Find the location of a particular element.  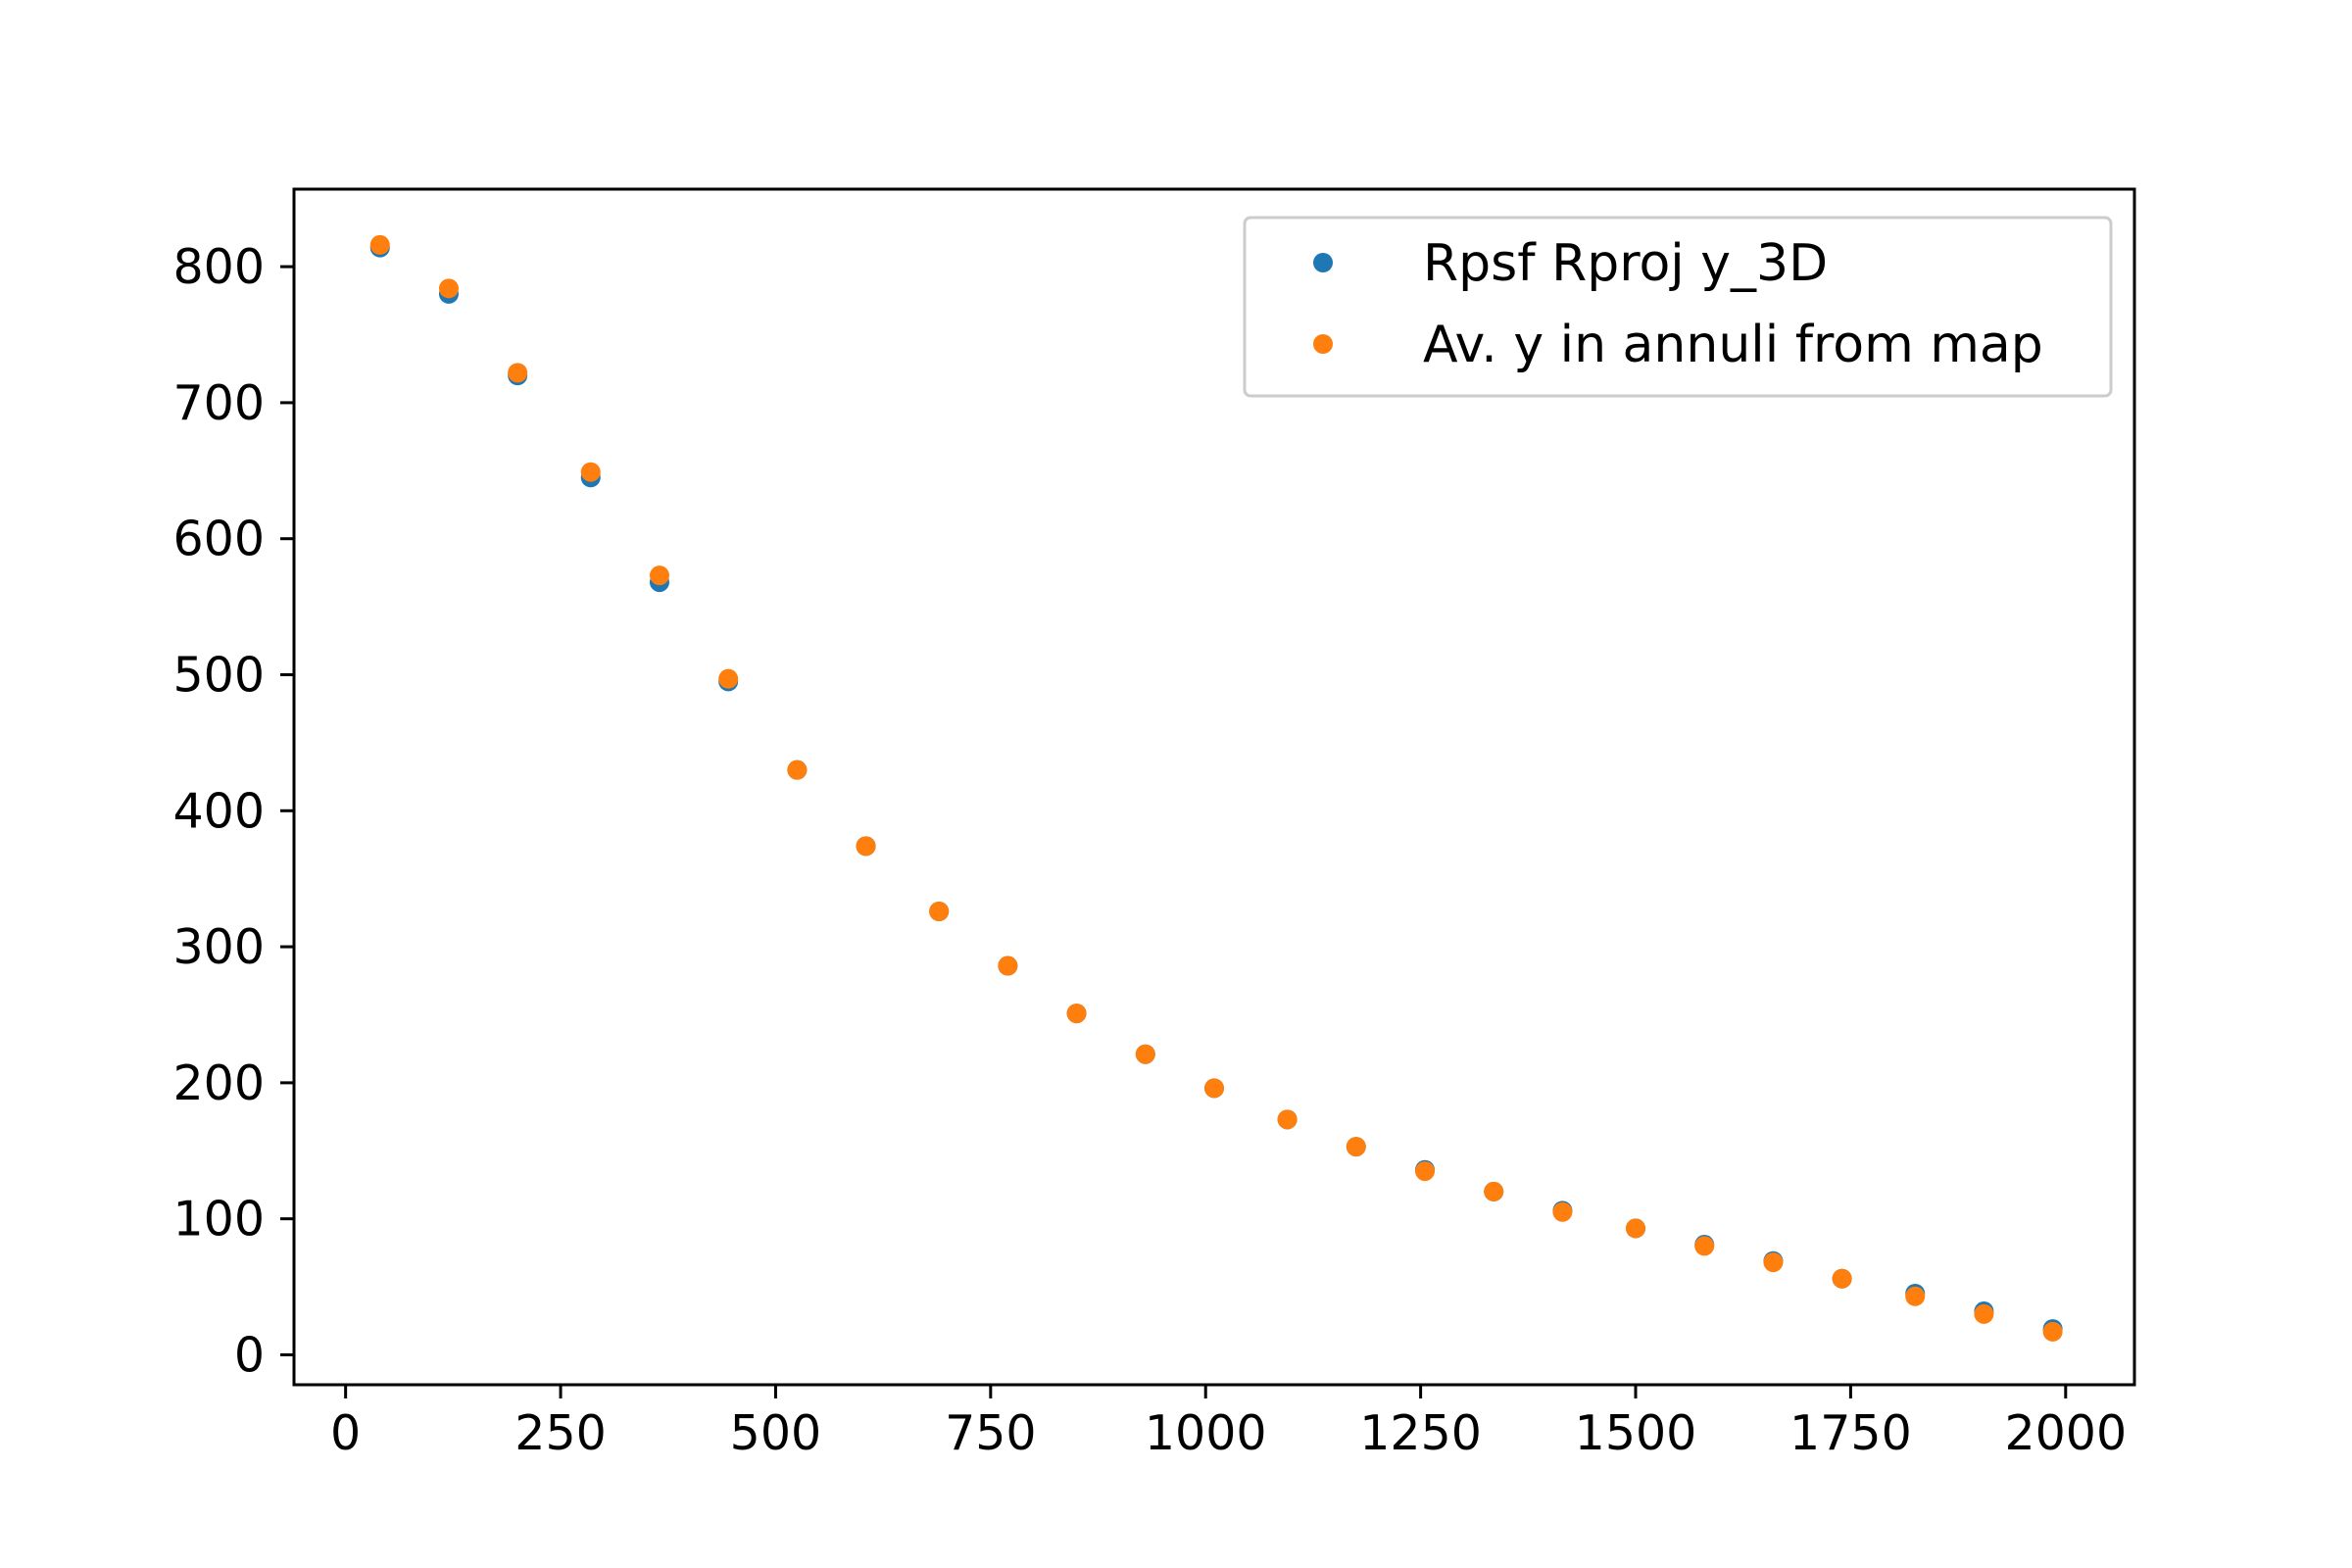

legend-marker-av-y is located at coordinates (1323, 344).